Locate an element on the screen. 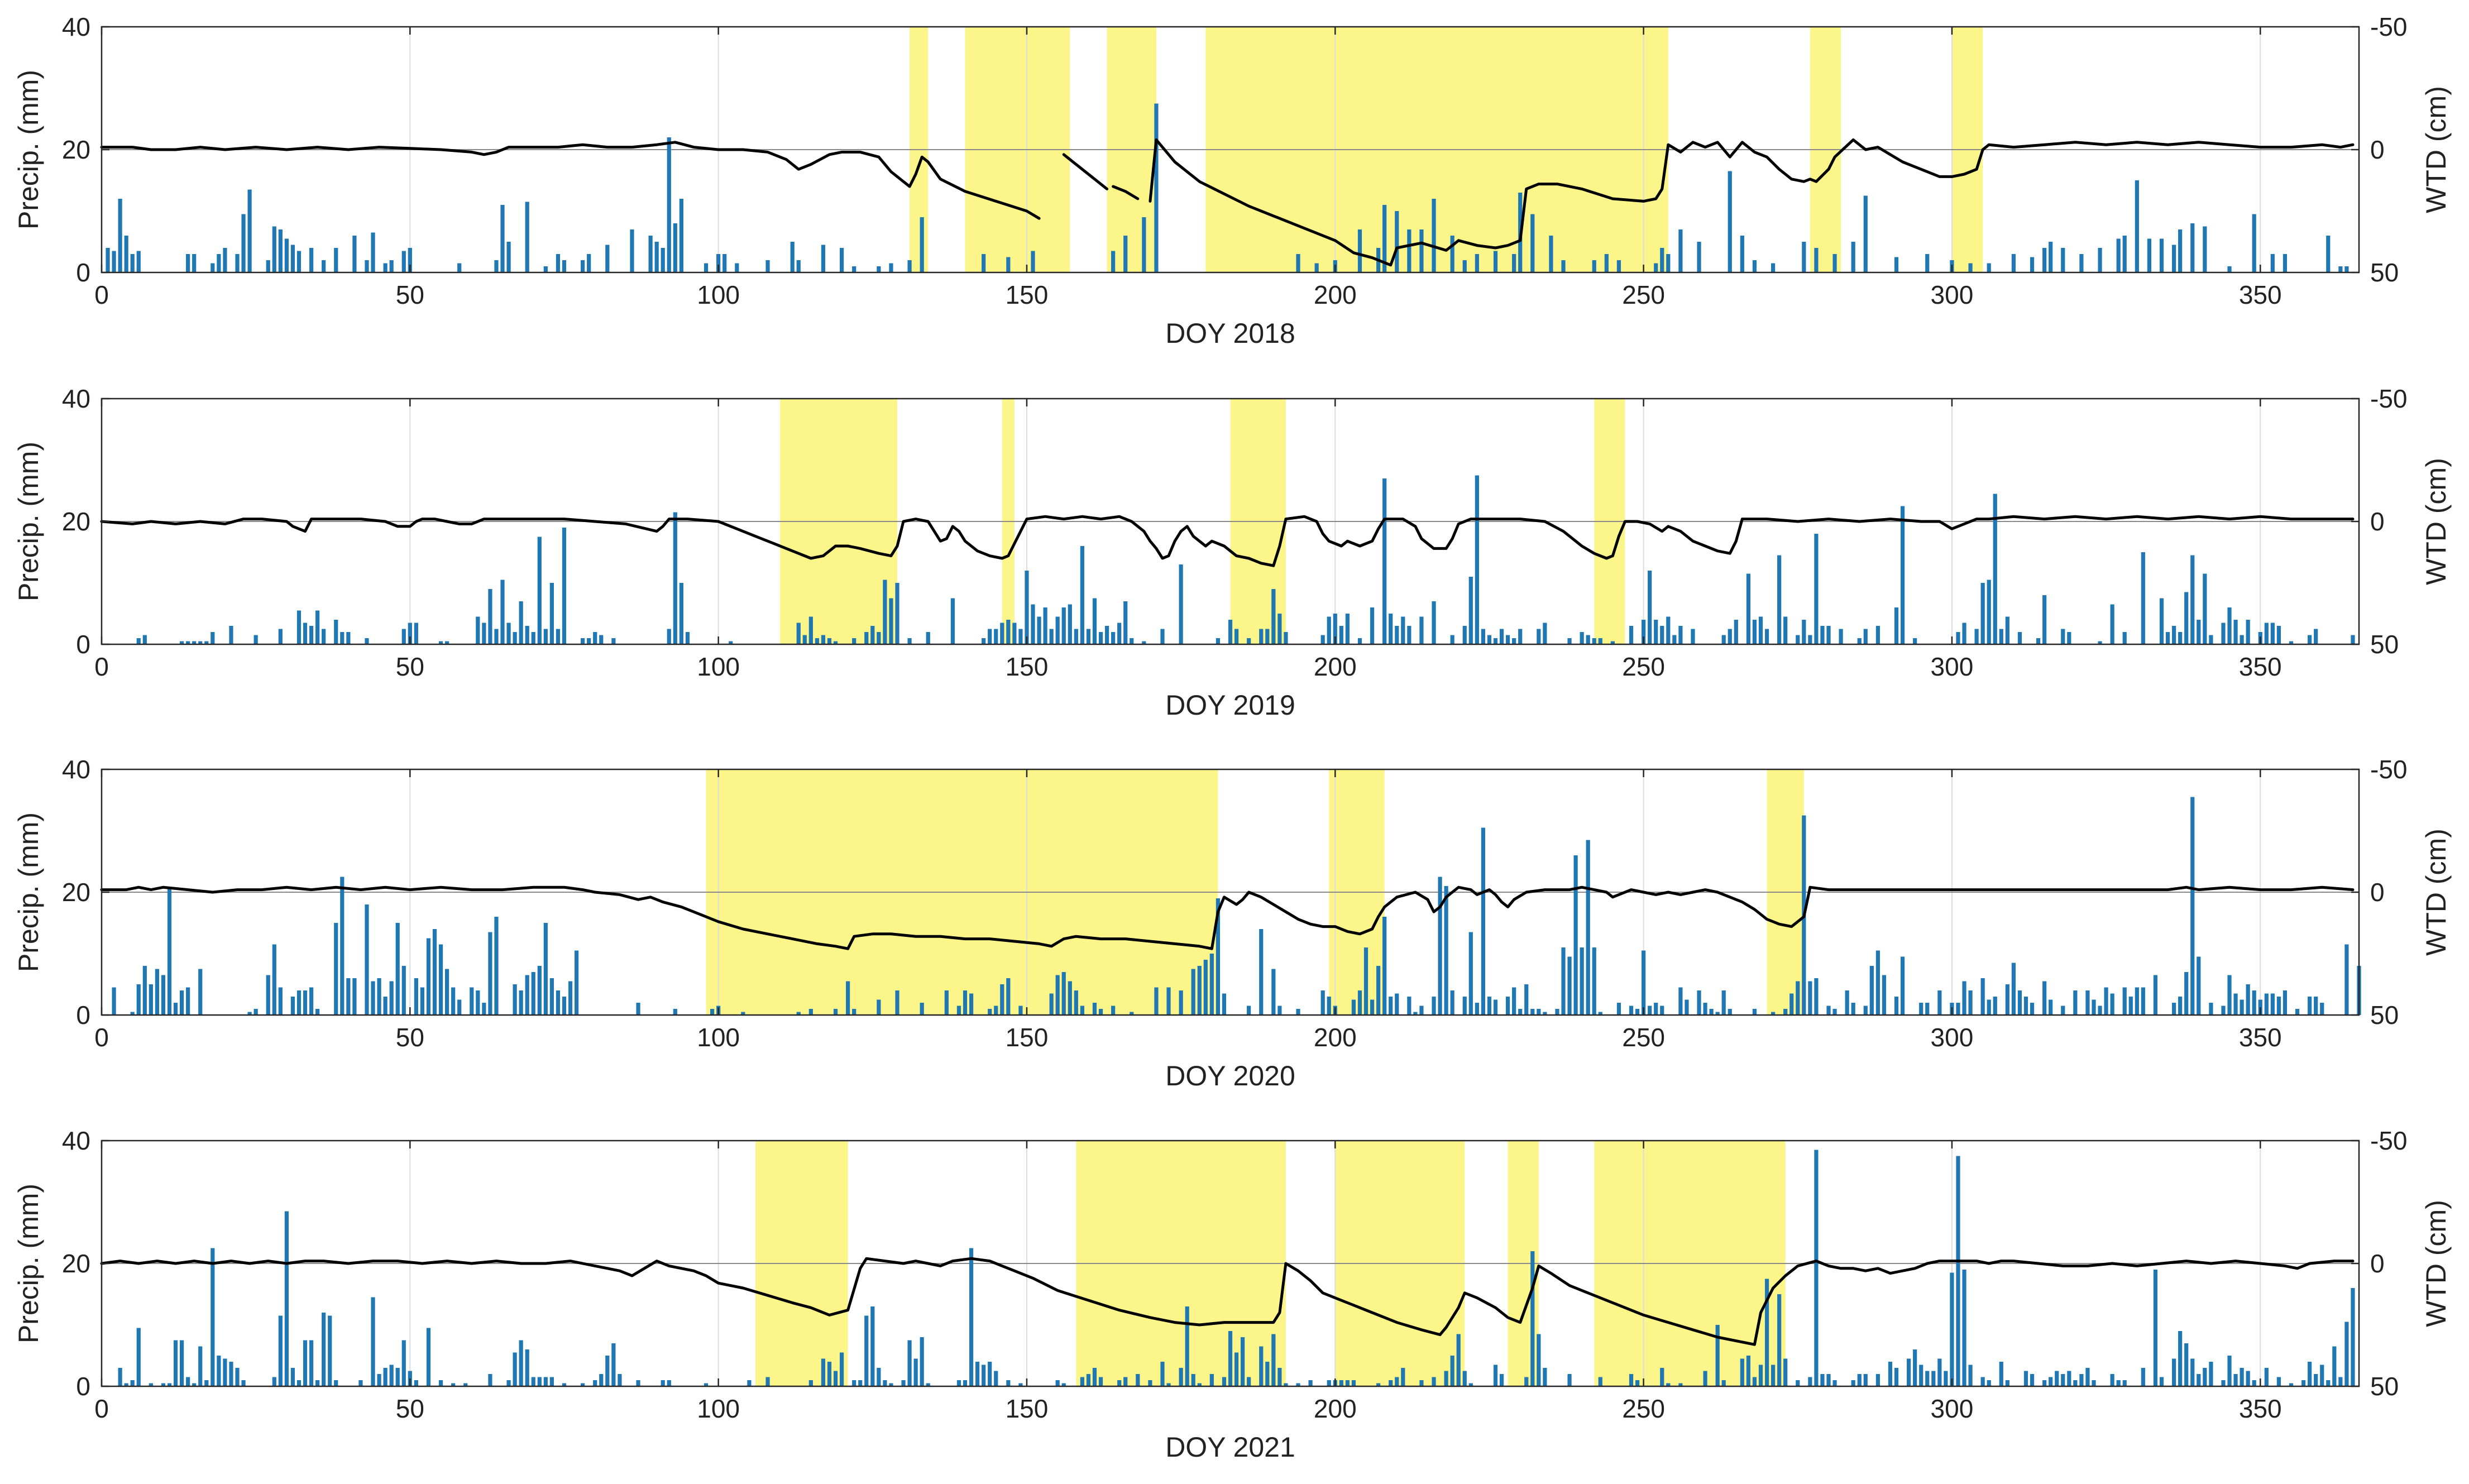  x-axis-title: DOY 2021 is located at coordinates (1230, 1448).